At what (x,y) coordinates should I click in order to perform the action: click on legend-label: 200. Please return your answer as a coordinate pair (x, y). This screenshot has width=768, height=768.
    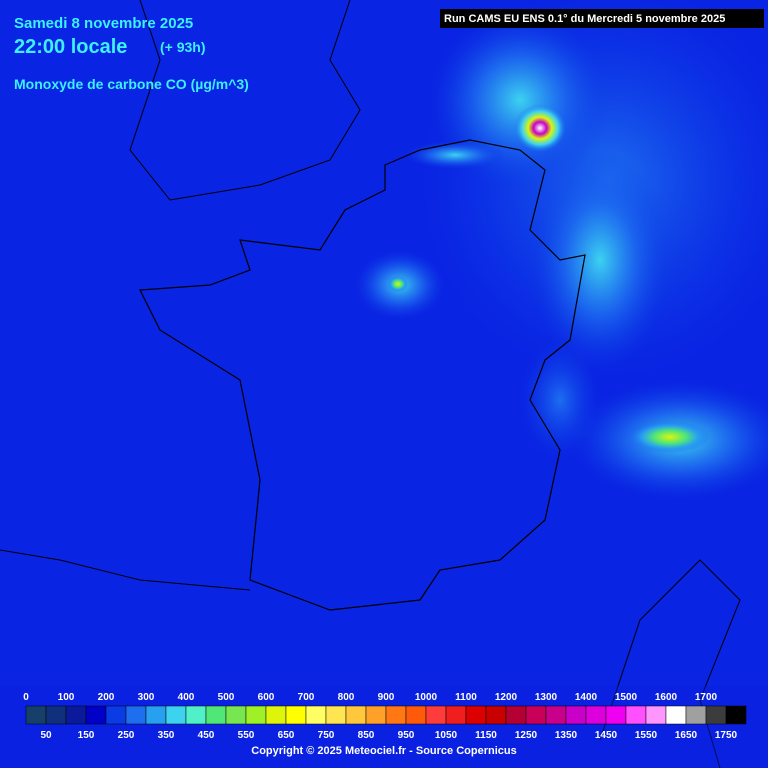
    Looking at the image, I should click on (106, 697).